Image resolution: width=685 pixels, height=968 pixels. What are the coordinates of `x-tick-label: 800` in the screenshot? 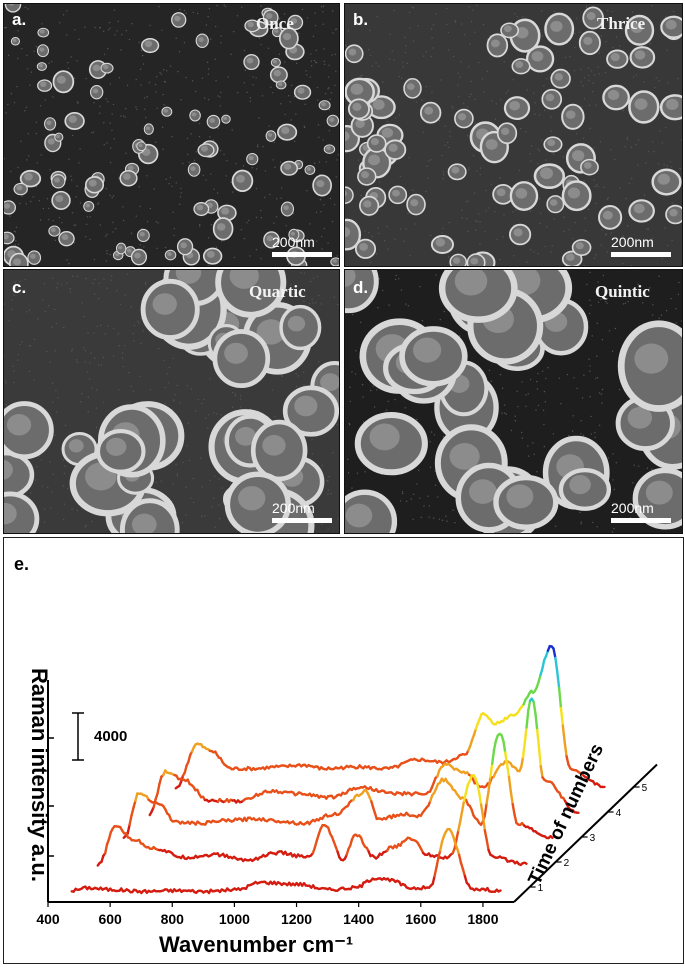 It's located at (173, 919).